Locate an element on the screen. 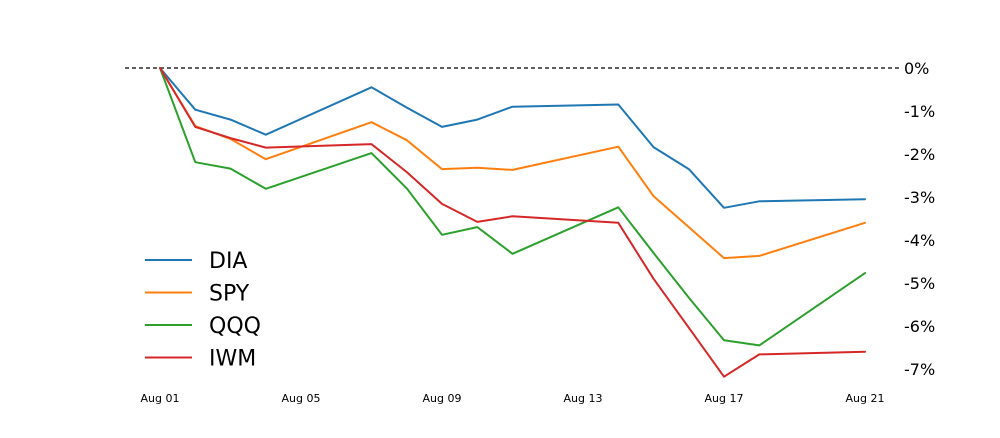 This screenshot has height=438, width=1000. legend-label-qqq: QQQ is located at coordinates (235, 326).